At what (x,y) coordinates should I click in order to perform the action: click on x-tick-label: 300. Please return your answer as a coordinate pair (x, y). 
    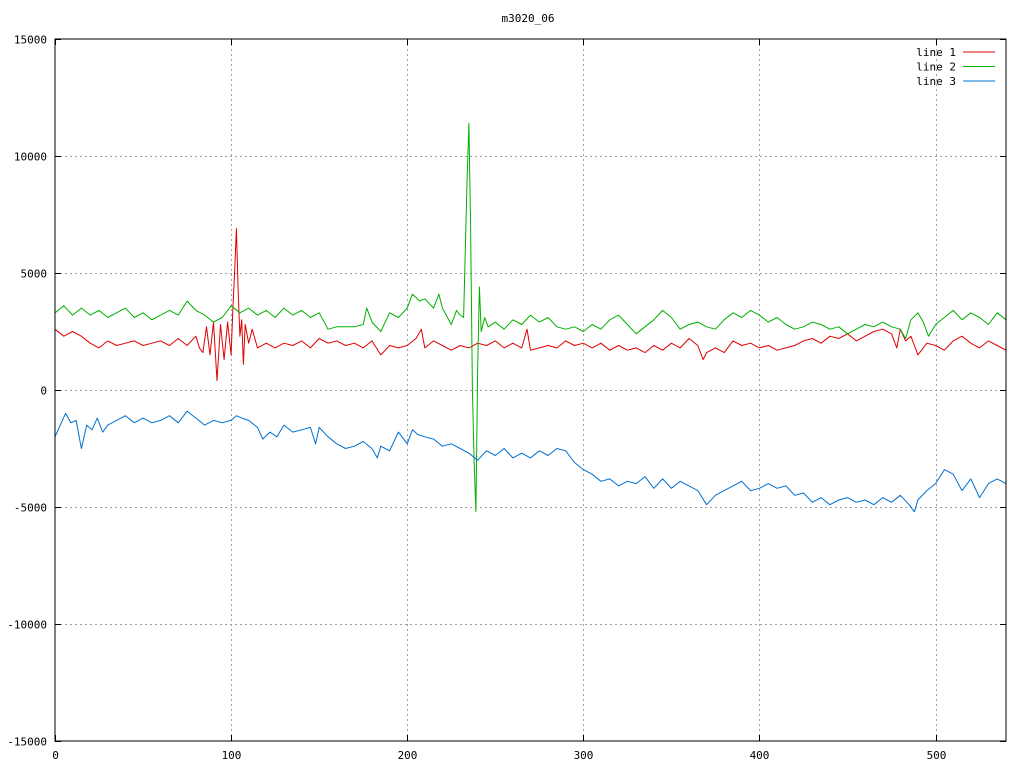
    Looking at the image, I should click on (584, 755).